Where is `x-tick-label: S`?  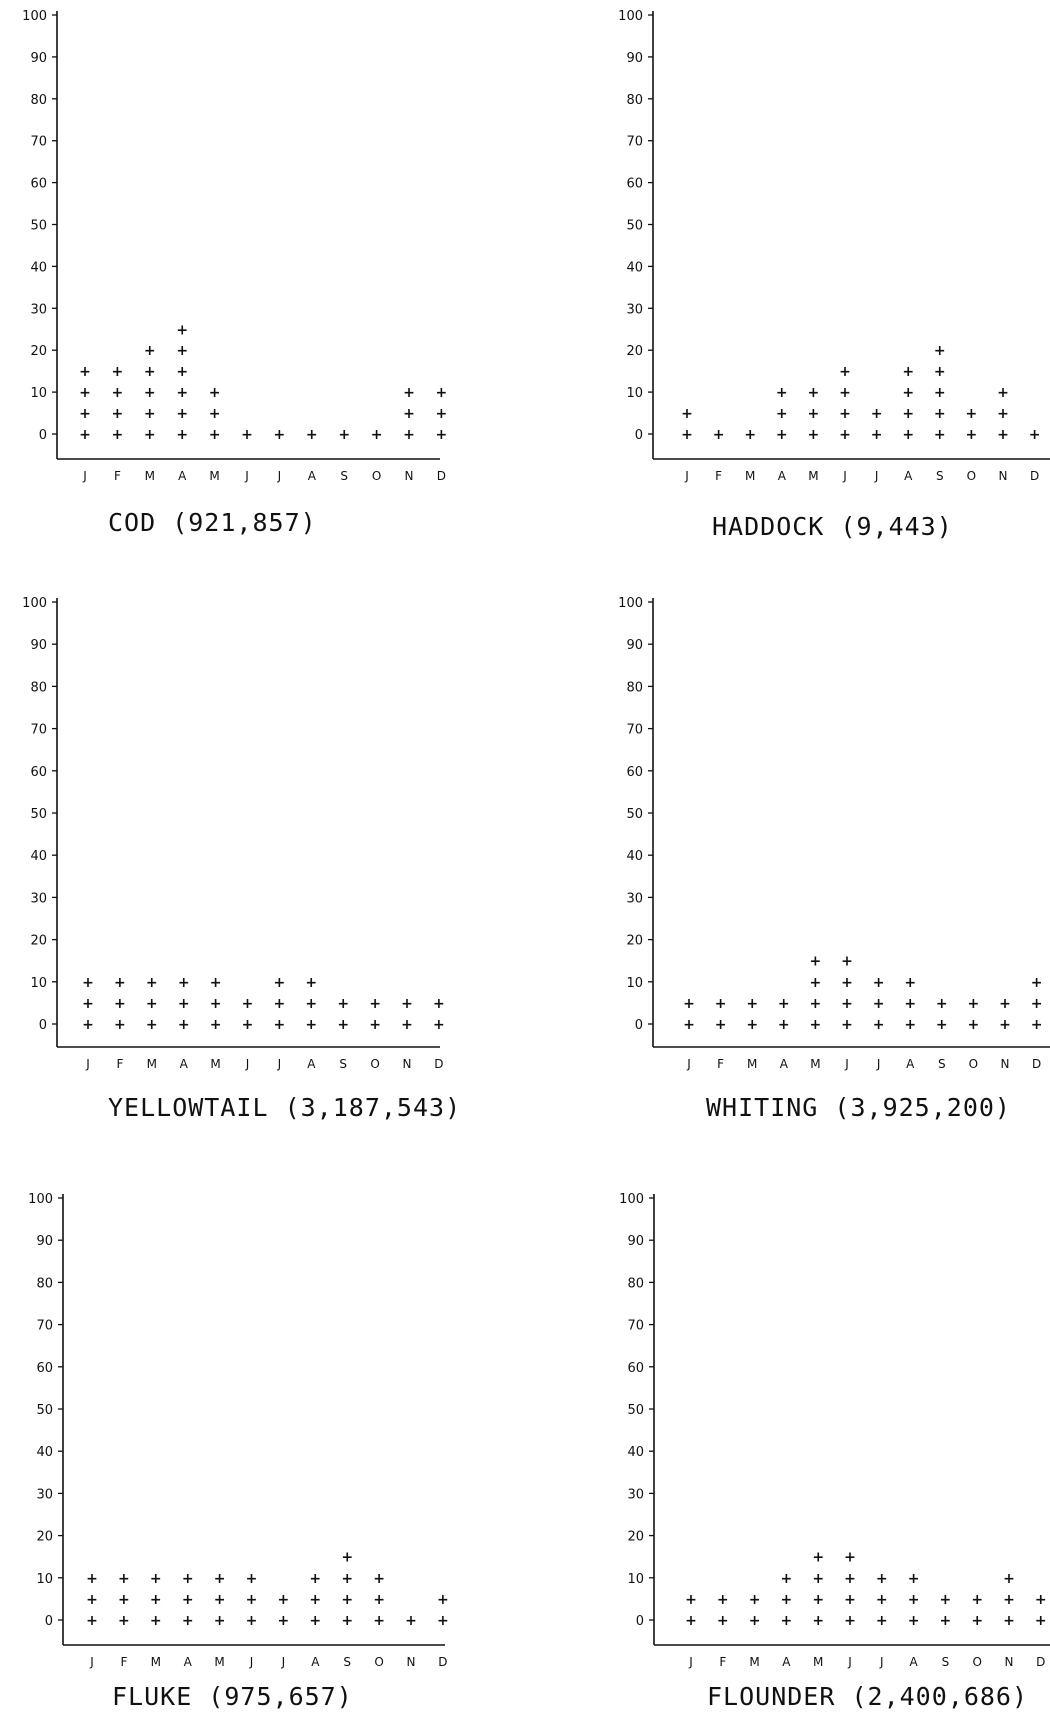 x-tick-label: S is located at coordinates (940, 476).